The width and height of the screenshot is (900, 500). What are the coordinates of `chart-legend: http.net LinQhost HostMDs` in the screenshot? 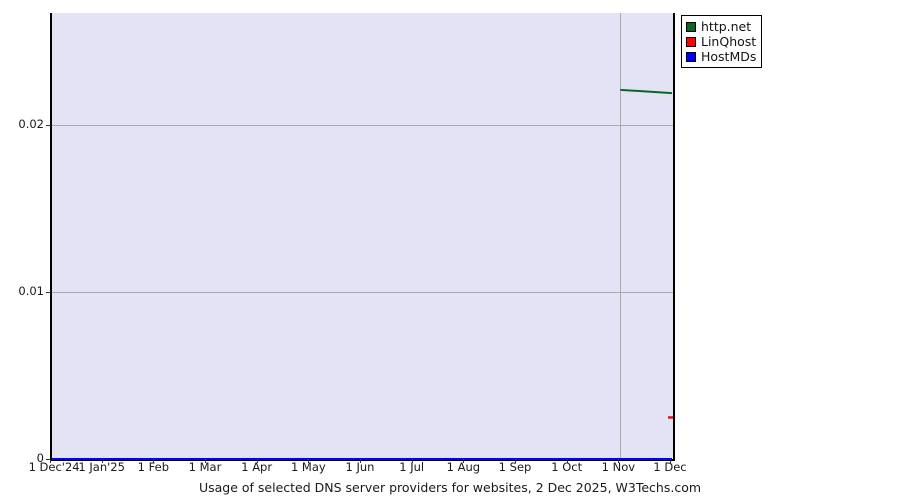 It's located at (722, 41).